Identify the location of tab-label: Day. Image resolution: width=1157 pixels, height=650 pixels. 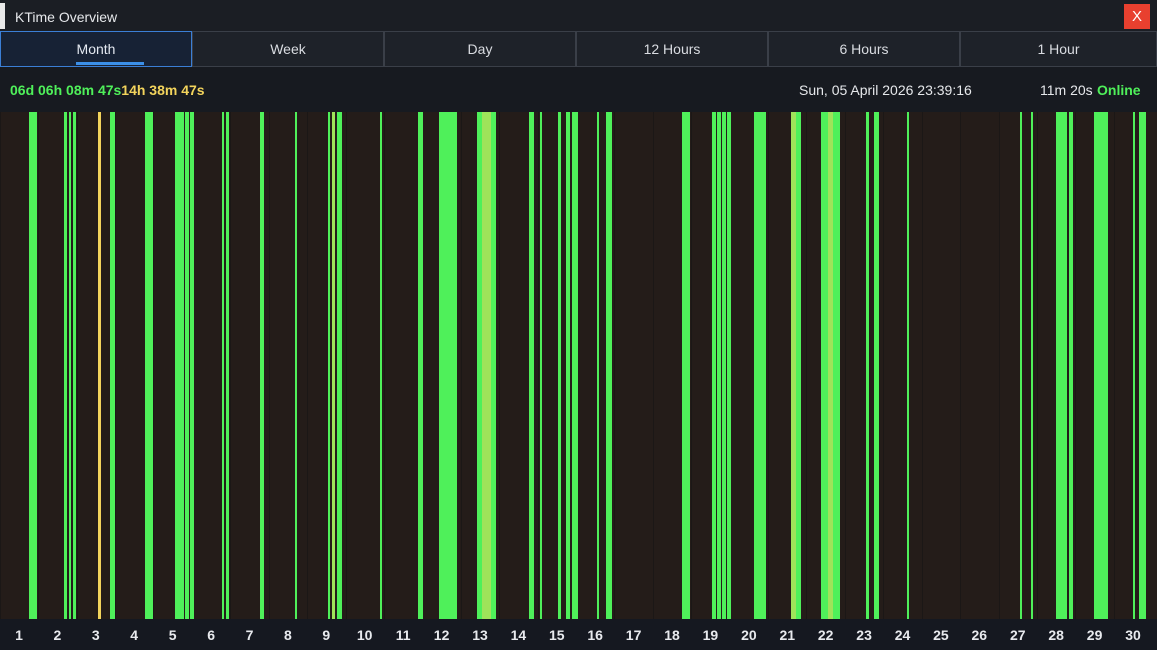
(480, 49).